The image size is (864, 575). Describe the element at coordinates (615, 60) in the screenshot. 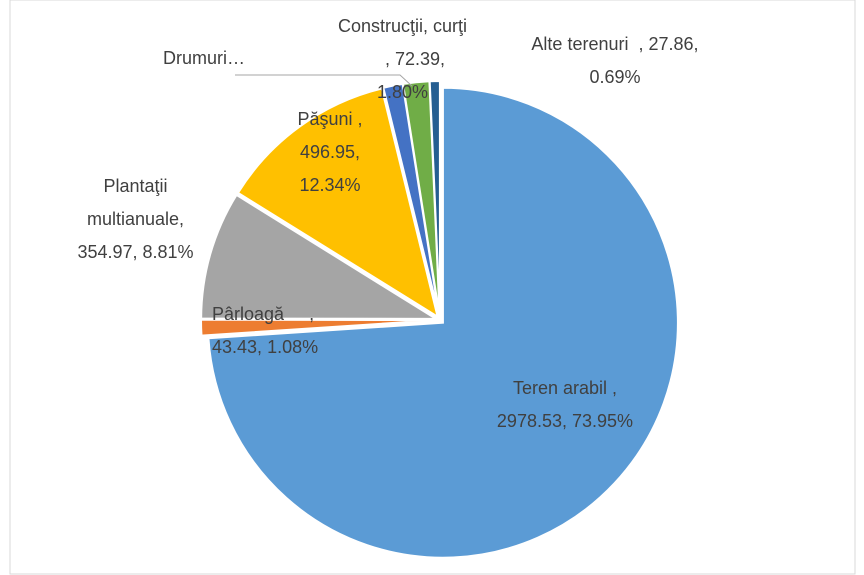

I see `data-label: Alte terenuri , 27.86, 0.69%` at that location.